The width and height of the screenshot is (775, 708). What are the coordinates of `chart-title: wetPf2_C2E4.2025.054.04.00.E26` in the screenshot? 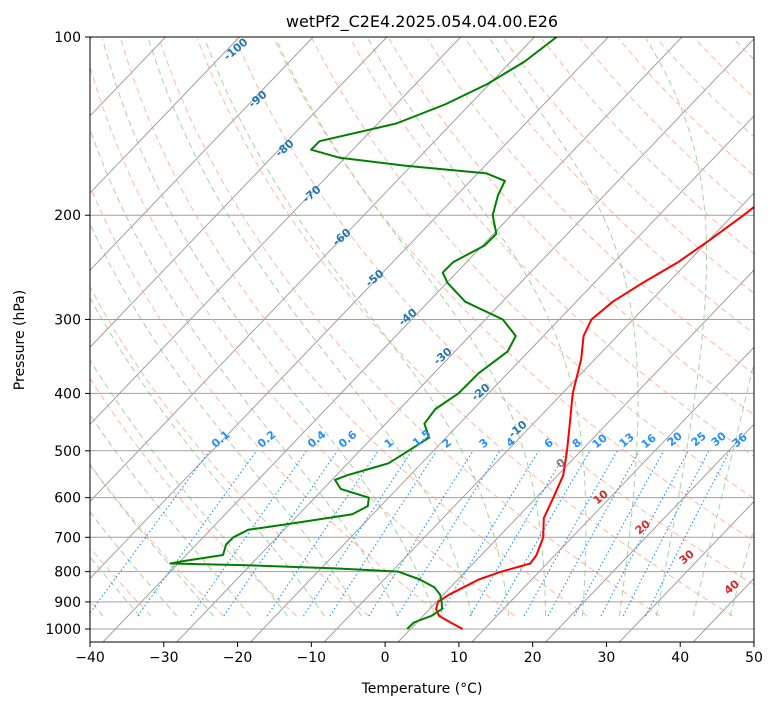 It's located at (422, 22).